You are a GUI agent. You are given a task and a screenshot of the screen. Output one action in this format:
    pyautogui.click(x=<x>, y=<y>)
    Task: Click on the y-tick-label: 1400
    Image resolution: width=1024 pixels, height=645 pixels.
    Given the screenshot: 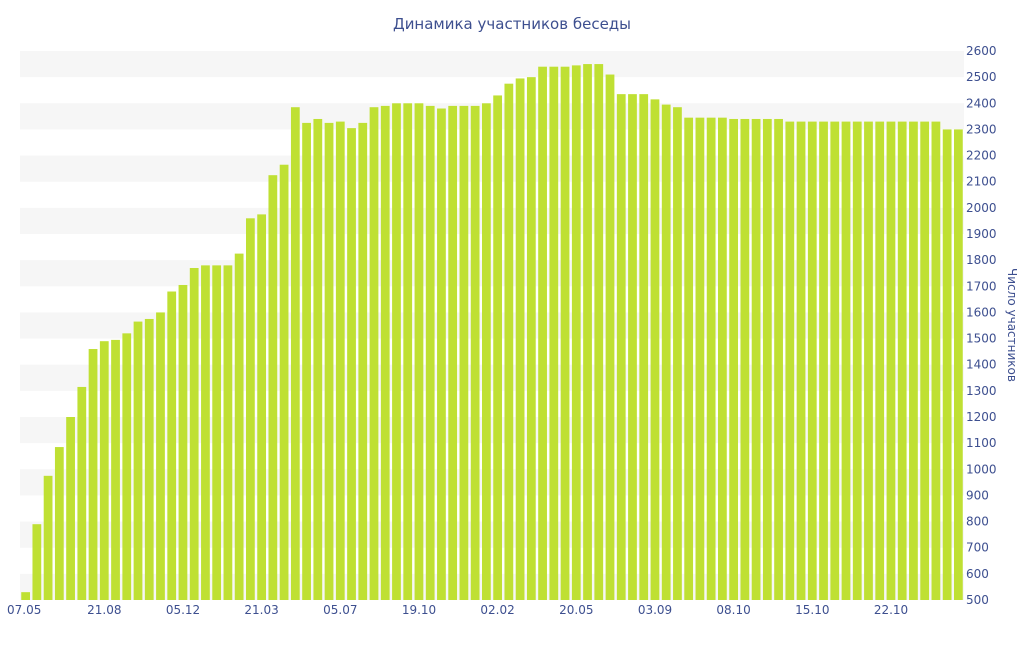 What is the action you would take?
    pyautogui.click(x=981, y=365)
    